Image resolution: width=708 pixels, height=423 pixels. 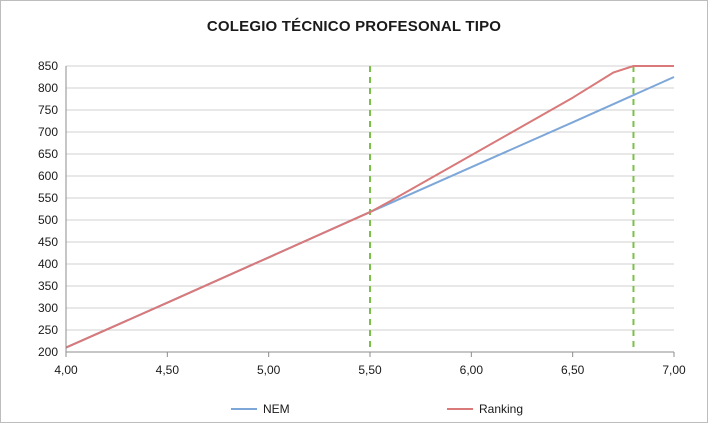 I want to click on y-tick-label: 350, so click(x=48, y=286).